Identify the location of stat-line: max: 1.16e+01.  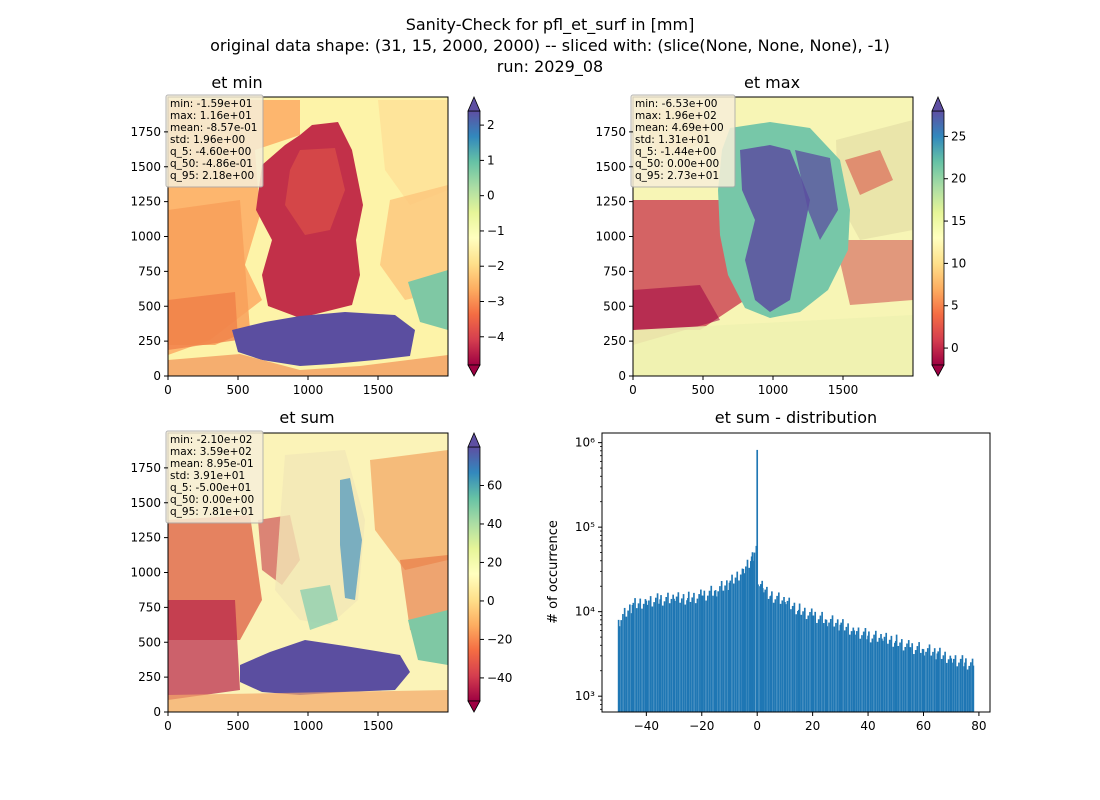
(211, 116).